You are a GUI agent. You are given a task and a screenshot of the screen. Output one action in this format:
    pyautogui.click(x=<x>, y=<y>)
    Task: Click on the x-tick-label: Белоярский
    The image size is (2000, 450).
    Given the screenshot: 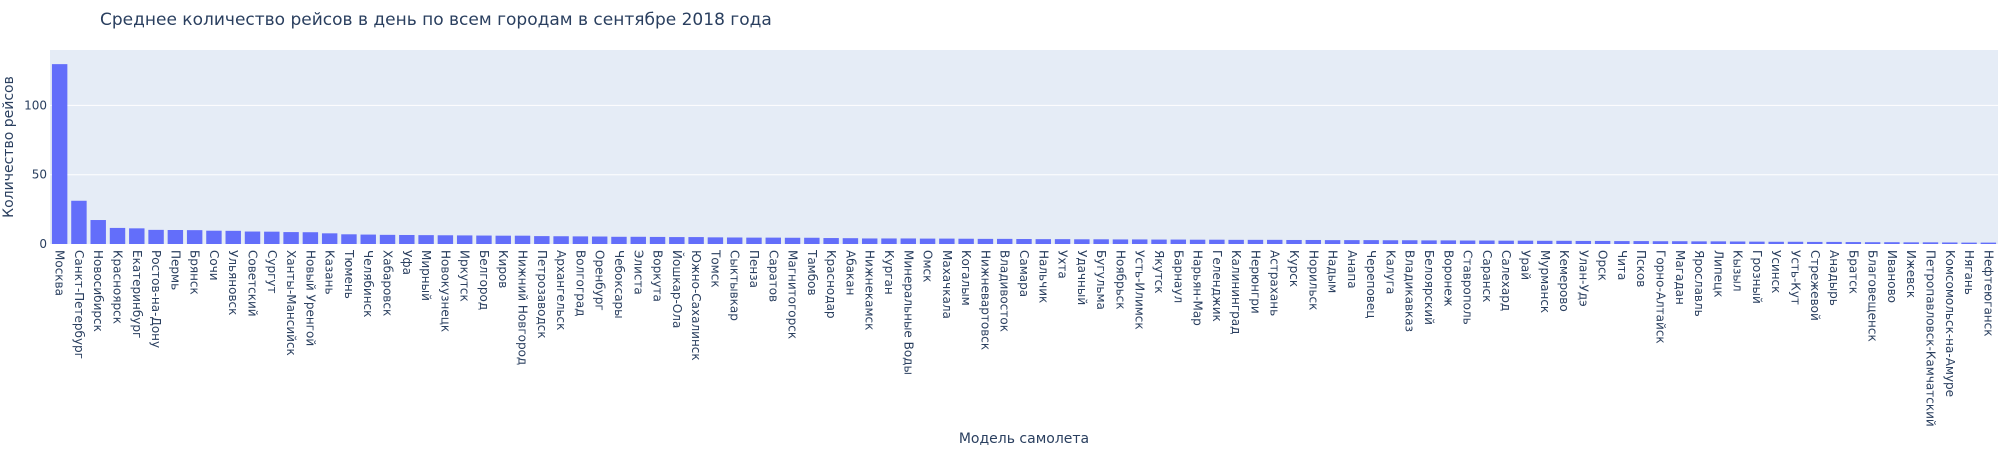 What is the action you would take?
    pyautogui.click(x=1429, y=287)
    